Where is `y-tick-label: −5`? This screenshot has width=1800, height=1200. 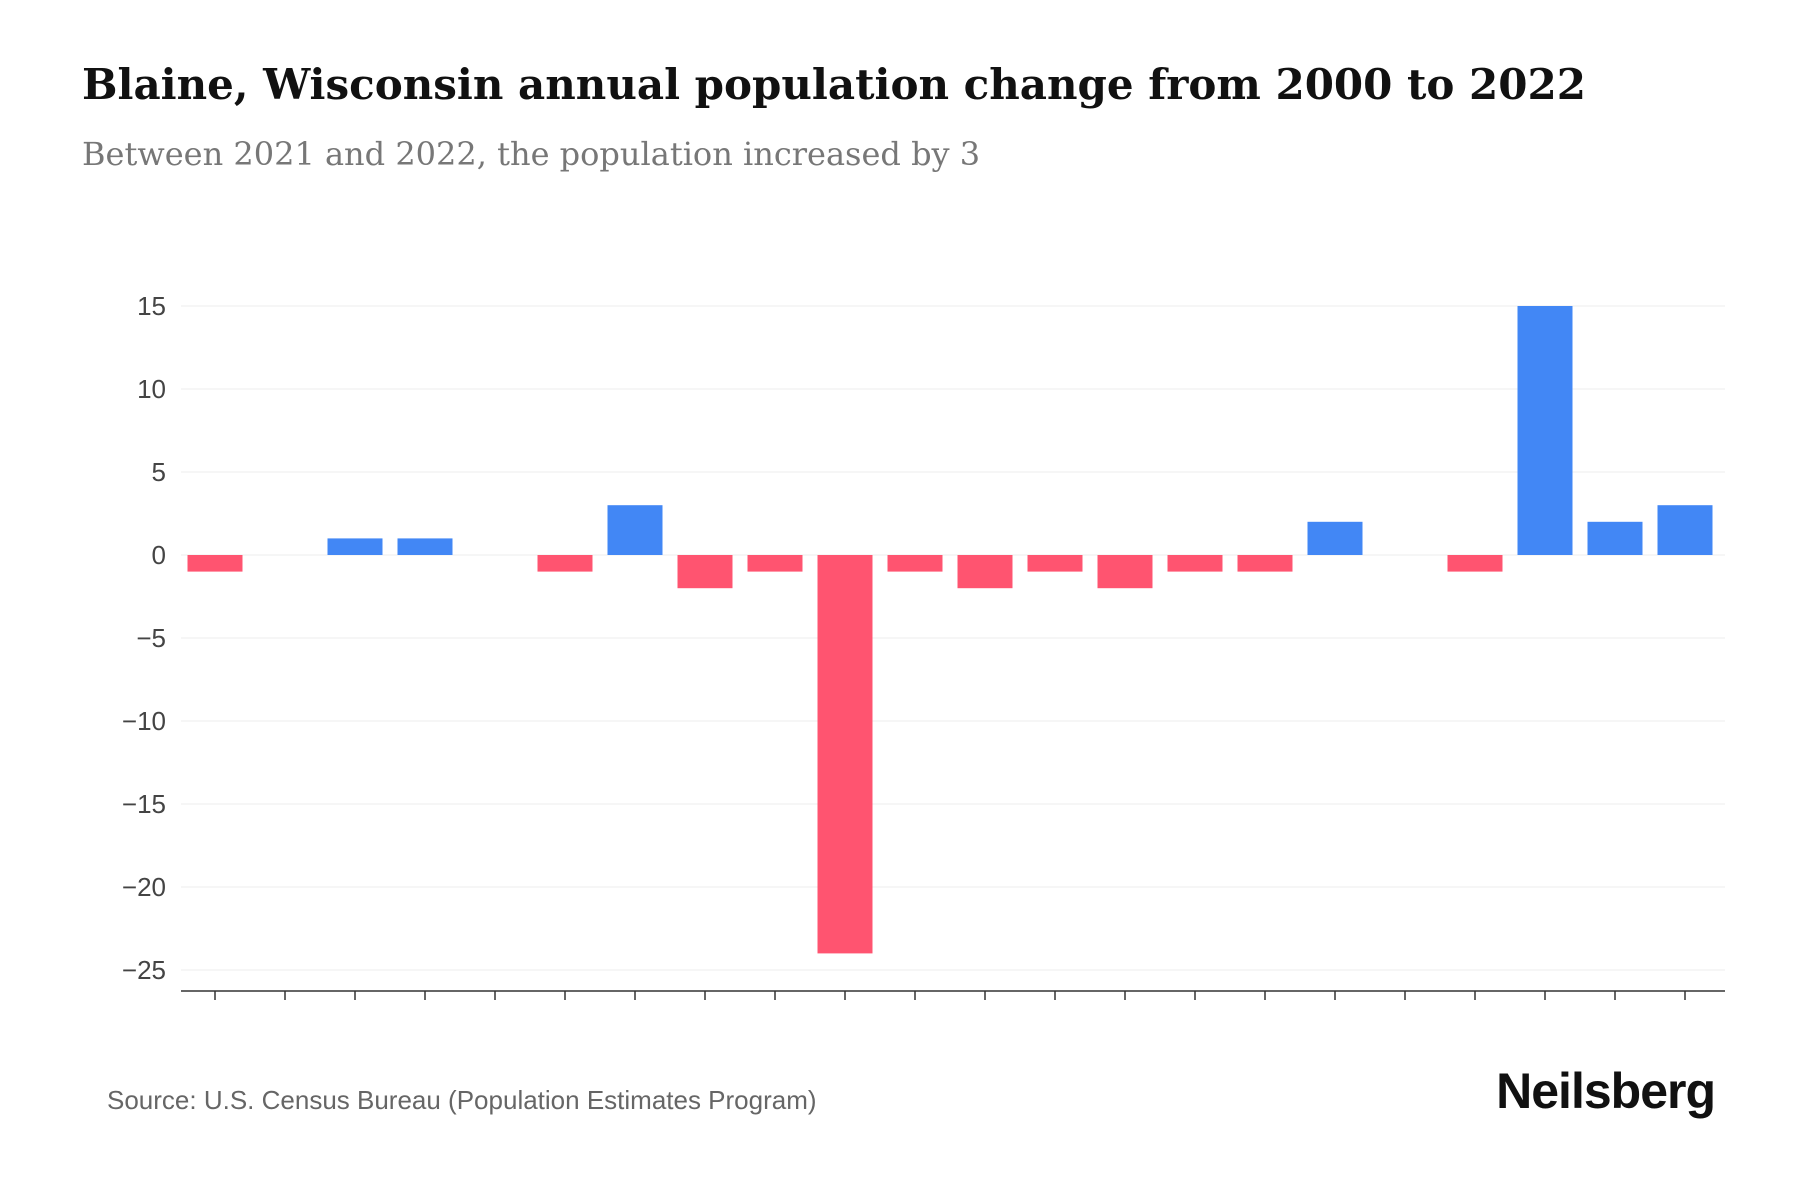
y-tick-label: −5 is located at coordinates (151, 638).